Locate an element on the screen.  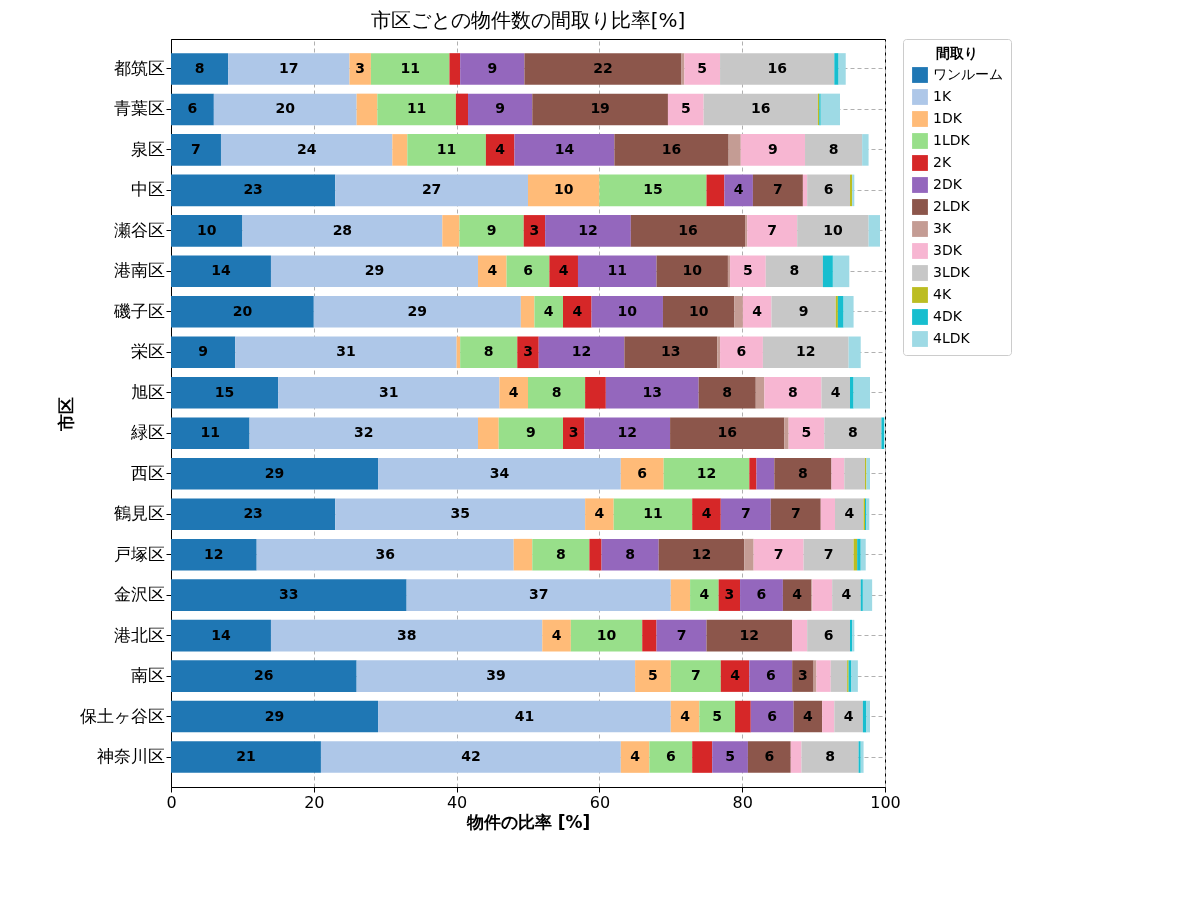
data-label: 41 is located at coordinates (524, 715).